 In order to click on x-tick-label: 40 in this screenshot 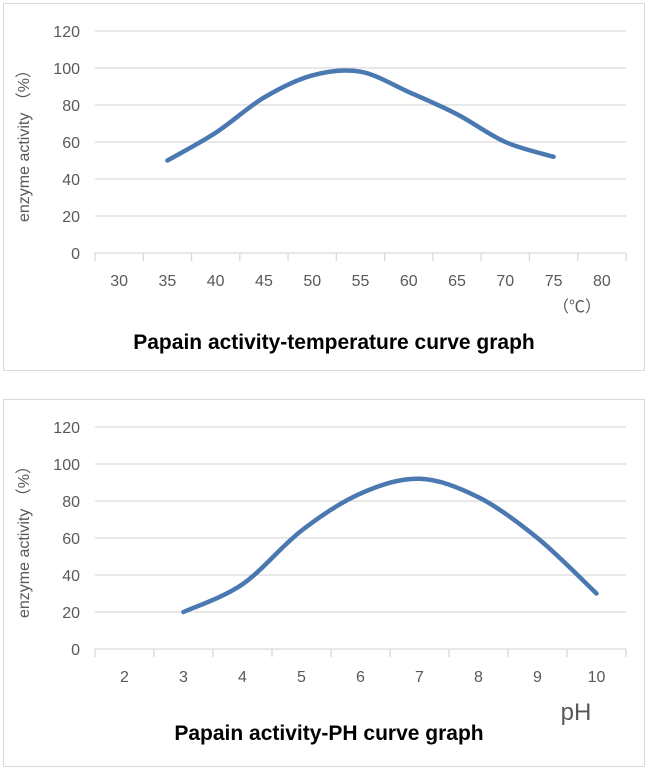, I will do `click(216, 281)`.